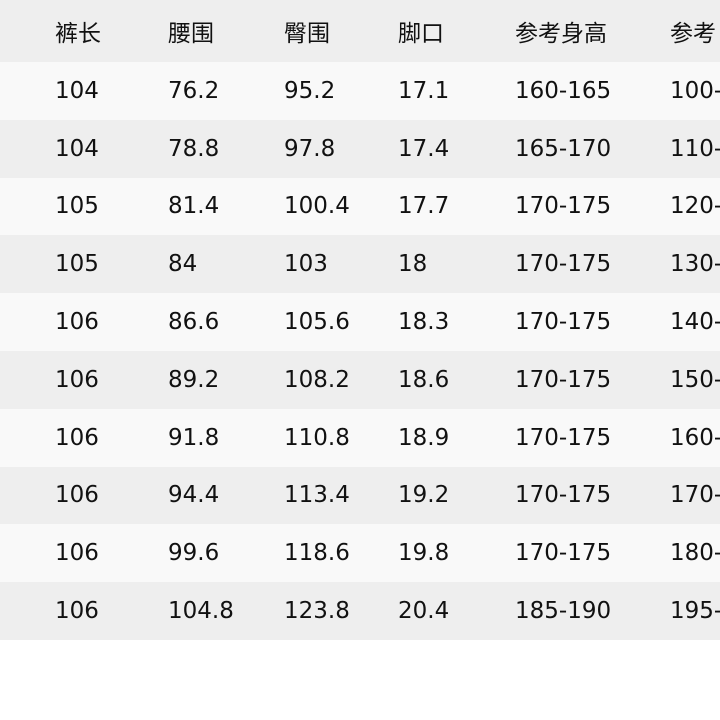 The image size is (720, 720). Describe the element at coordinates (183, 264) in the screenshot. I see `cell-waist: 84` at that location.